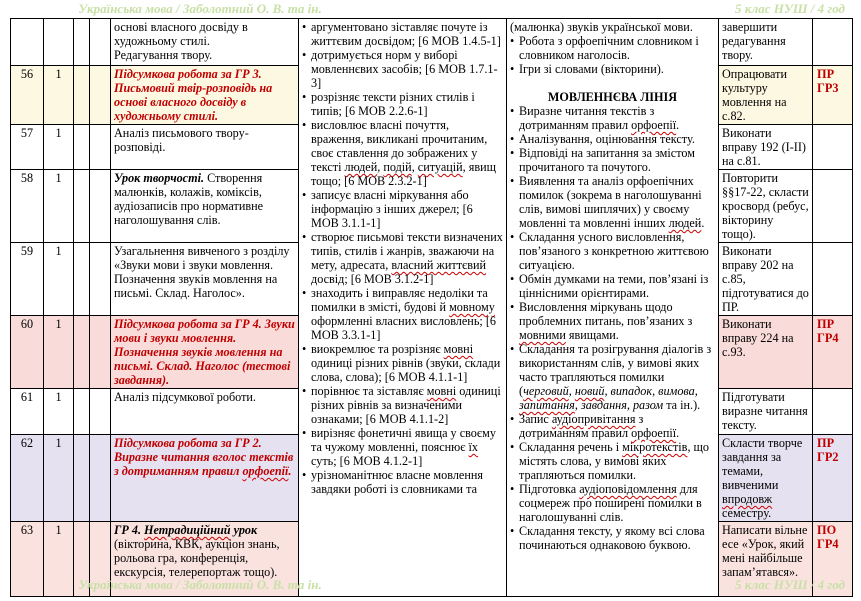 The width and height of the screenshot is (861, 601). I want to click on assessment-cell: ПР ГР2, so click(832, 478).